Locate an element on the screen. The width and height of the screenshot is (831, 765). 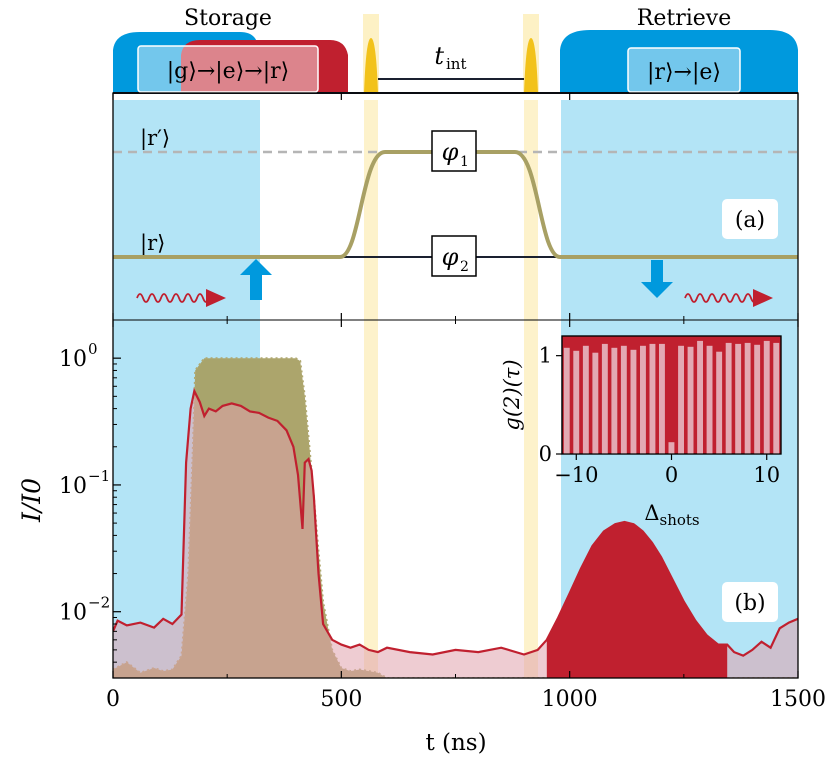
y-tick-exponent: 0 is located at coordinates (93, 349).